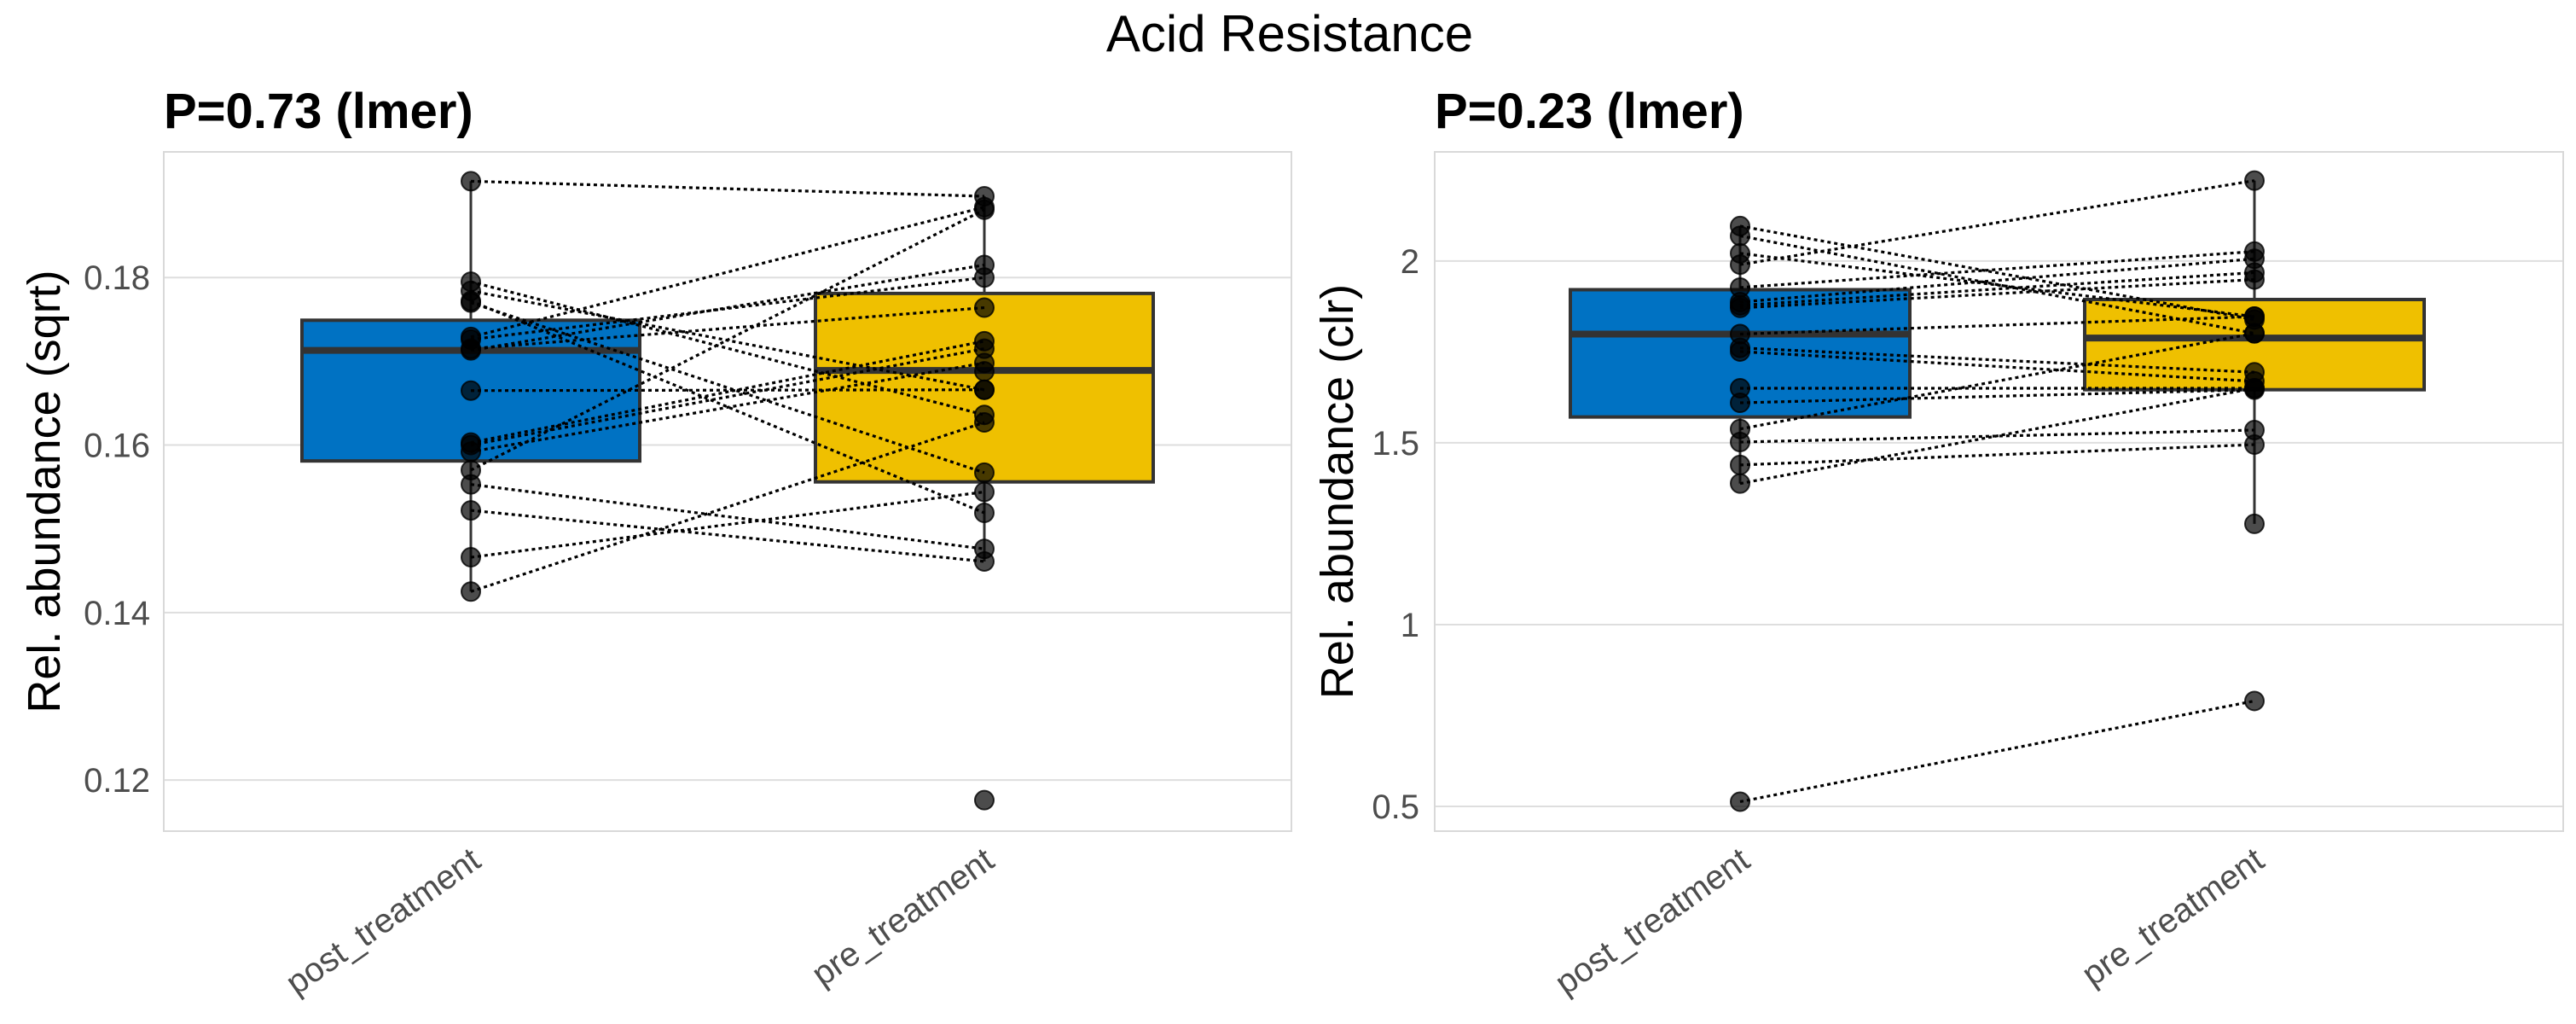  I want to click on pair-lines-clr, so click(1997, 492).